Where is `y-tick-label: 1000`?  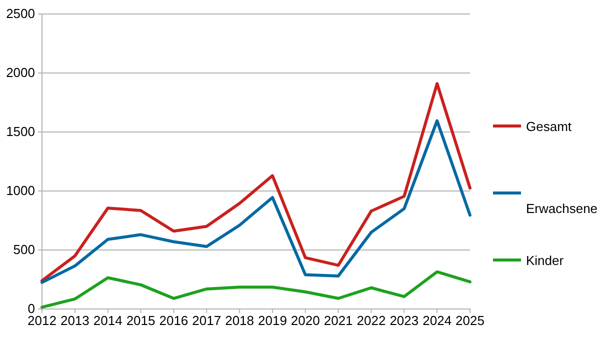 y-tick-label: 1000 is located at coordinates (20, 190).